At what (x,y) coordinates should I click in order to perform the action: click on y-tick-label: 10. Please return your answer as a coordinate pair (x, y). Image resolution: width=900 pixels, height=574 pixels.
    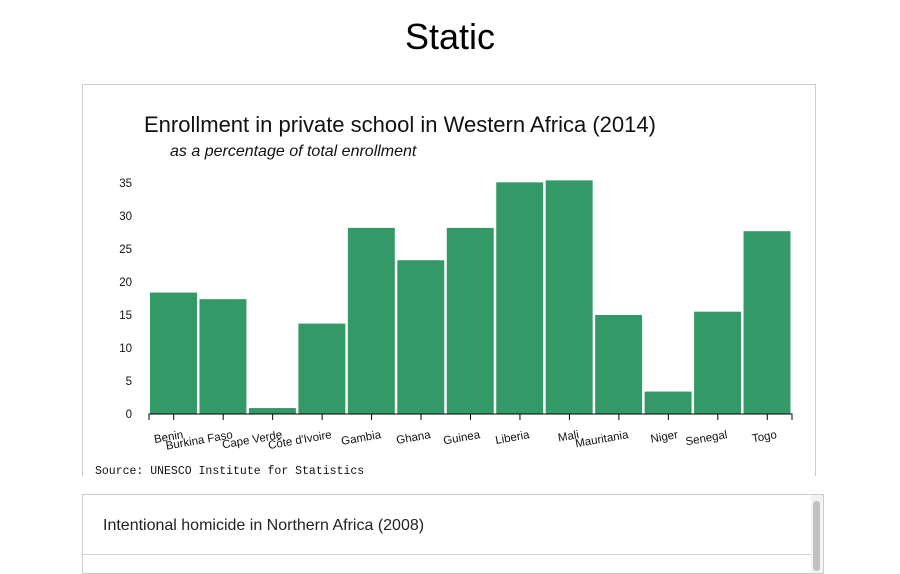
    Looking at the image, I should click on (125, 349).